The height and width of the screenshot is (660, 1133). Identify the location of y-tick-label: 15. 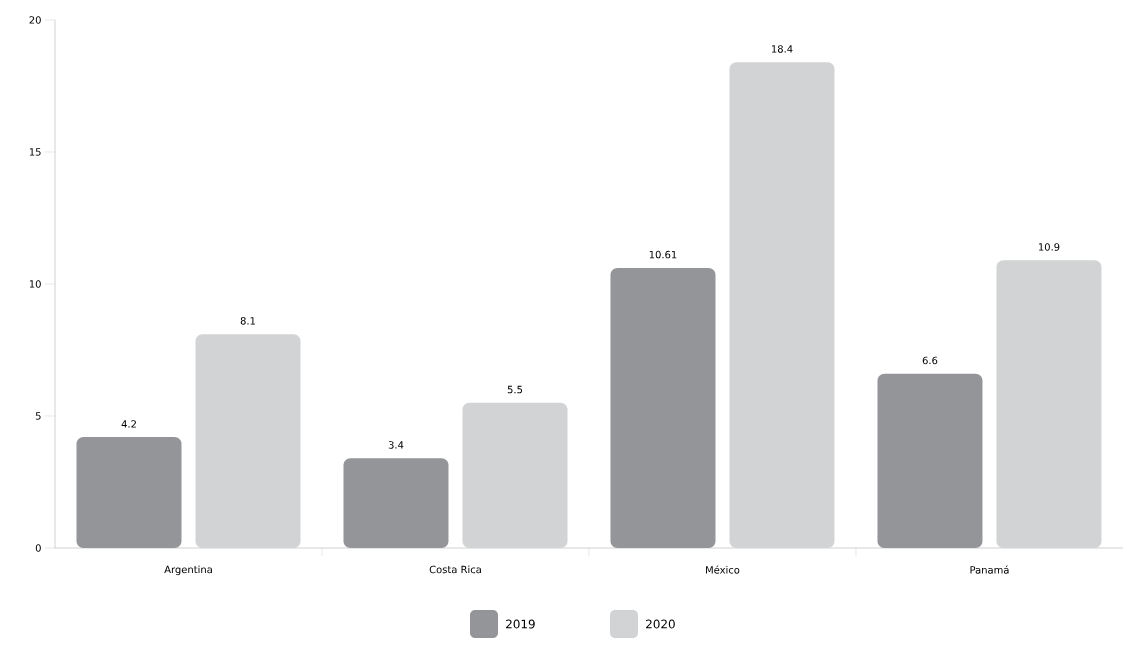
(35, 152).